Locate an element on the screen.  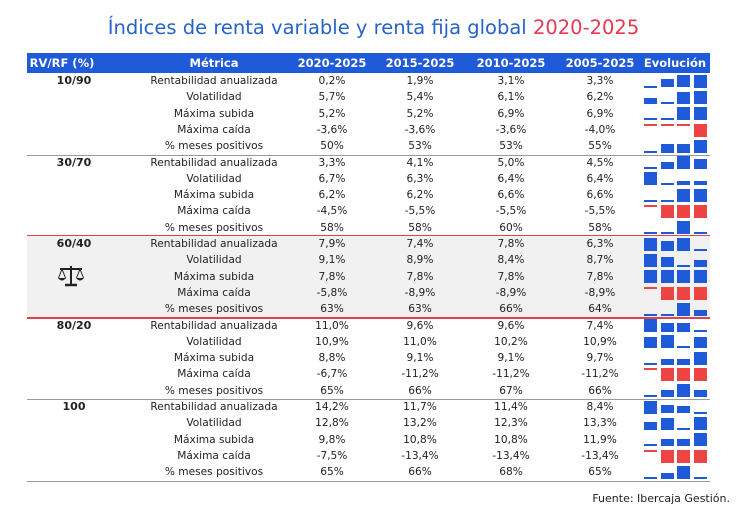
value-cell: 12,8% is located at coordinates (332, 423).